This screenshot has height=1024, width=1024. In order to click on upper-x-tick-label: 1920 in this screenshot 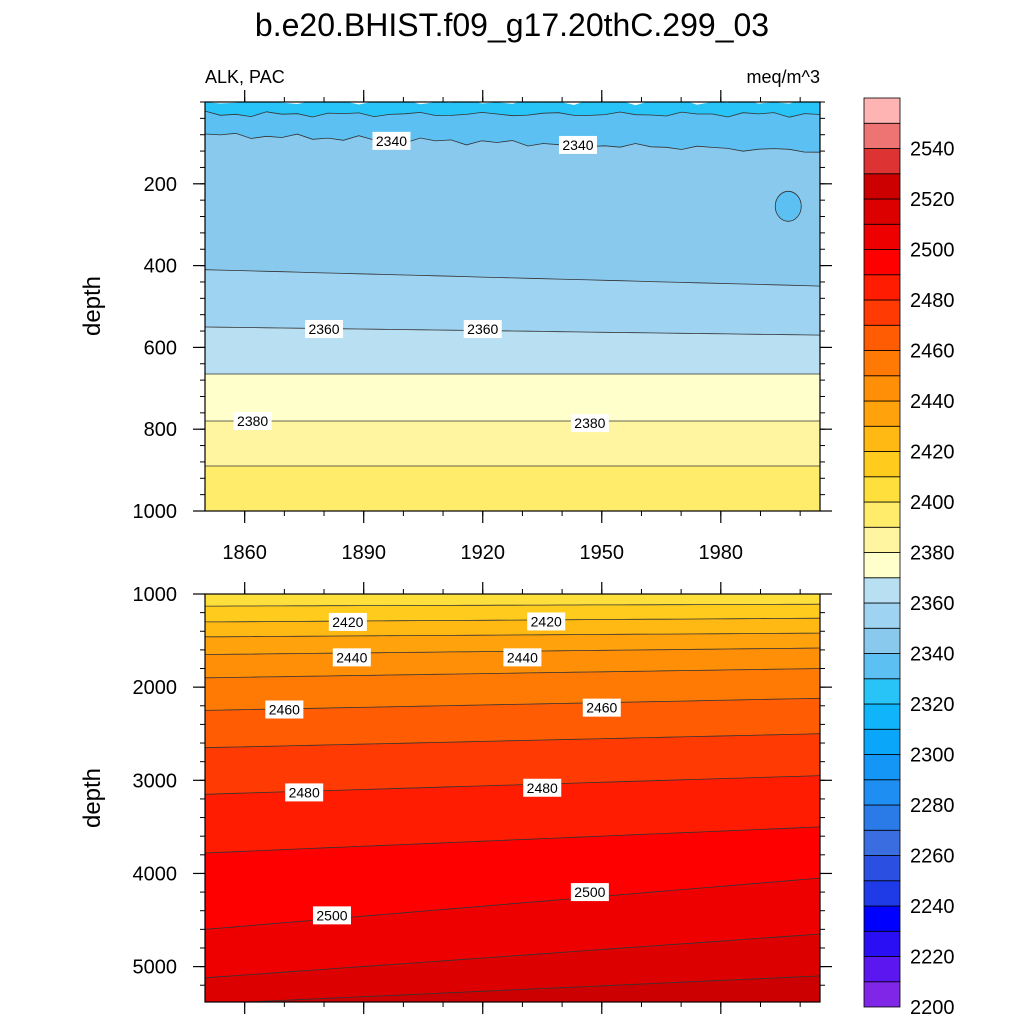, I will do `click(482, 553)`.